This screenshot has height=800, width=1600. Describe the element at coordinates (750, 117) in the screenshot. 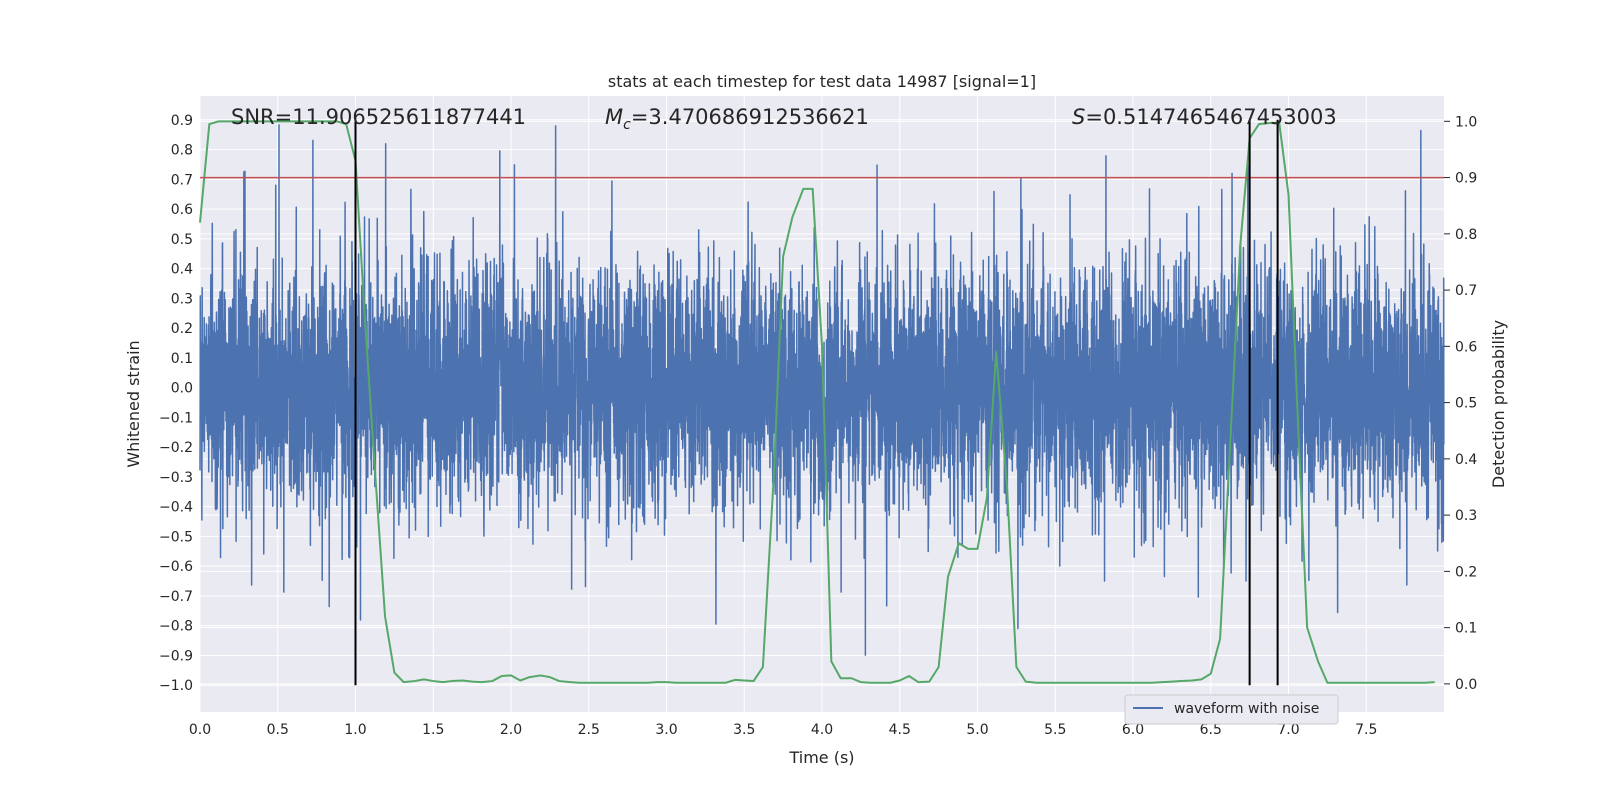

I see `chirp-mass-value: =3.470686912536621` at that location.